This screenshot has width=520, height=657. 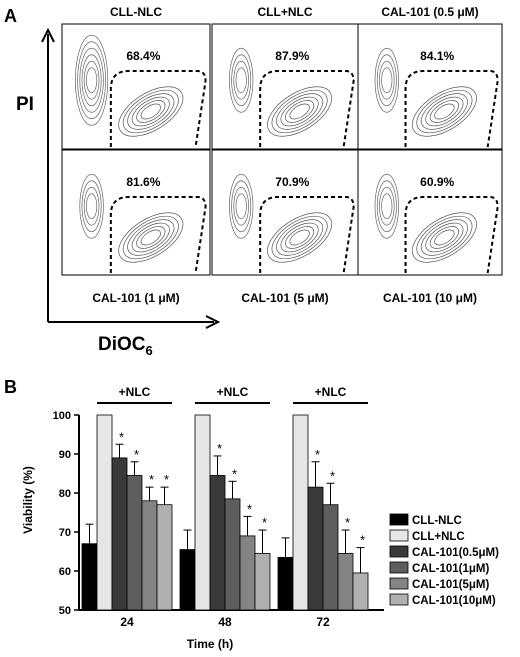 What do you see at coordinates (65, 533) in the screenshot?
I see `y-tick-label: 70` at bounding box center [65, 533].